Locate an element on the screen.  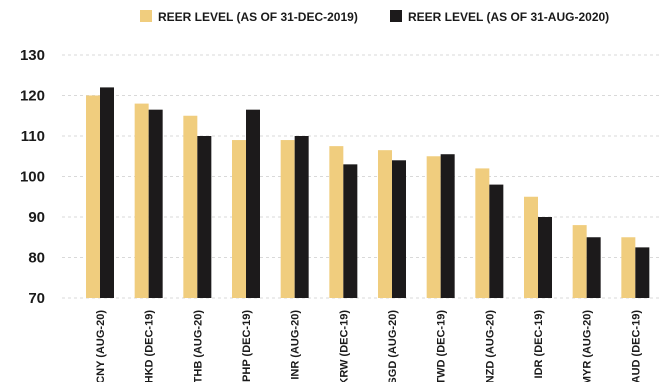
y-tick-label: 120 is located at coordinates (32, 96).